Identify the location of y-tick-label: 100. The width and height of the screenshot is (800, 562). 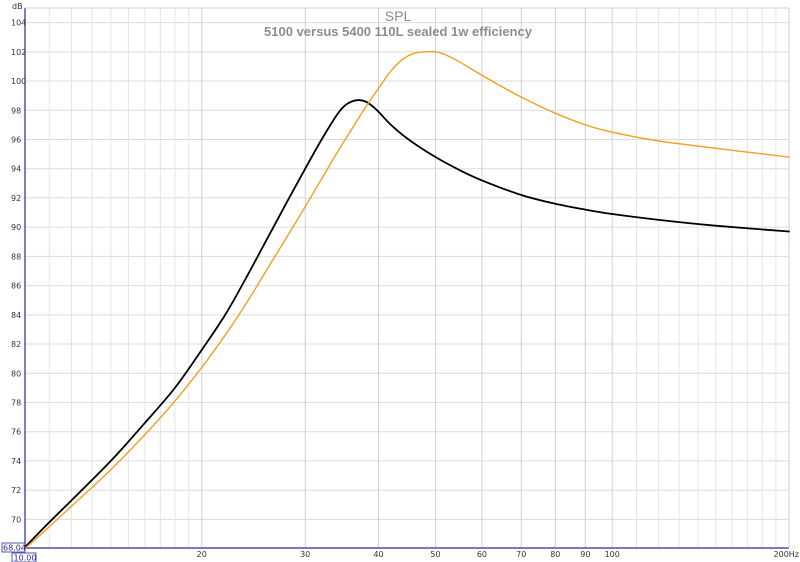
(18, 81).